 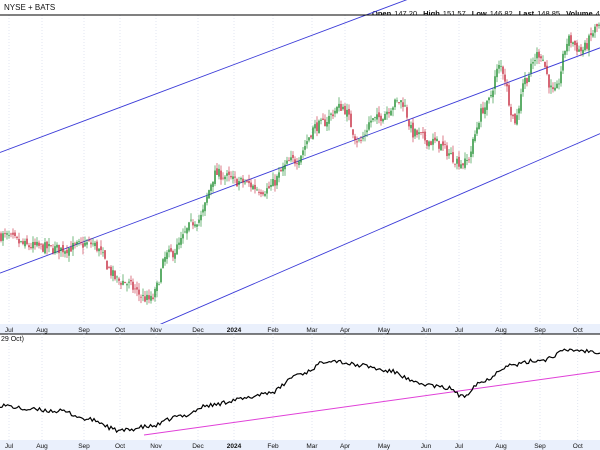 I want to click on indicator-trend-line, so click(x=371, y=403).